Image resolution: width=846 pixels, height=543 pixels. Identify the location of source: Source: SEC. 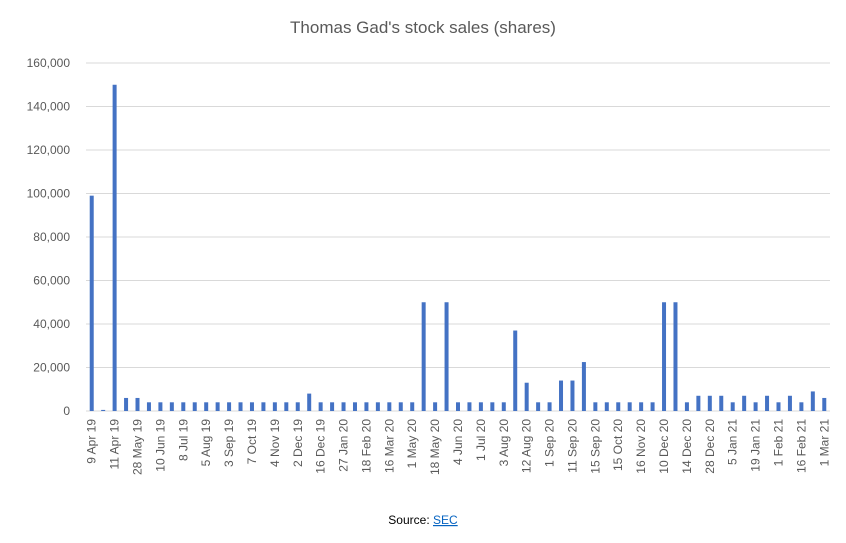
(423, 520).